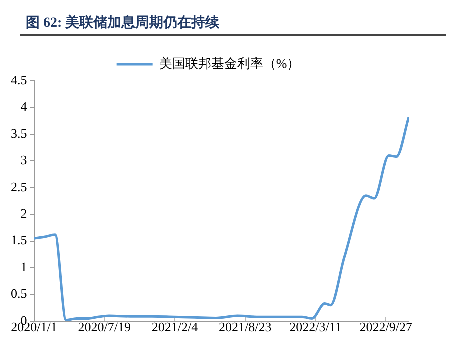 Image resolution: width=459 pixels, height=343 pixels. Describe the element at coordinates (19, 186) in the screenshot. I see `y-tick-label: 2.5` at that location.